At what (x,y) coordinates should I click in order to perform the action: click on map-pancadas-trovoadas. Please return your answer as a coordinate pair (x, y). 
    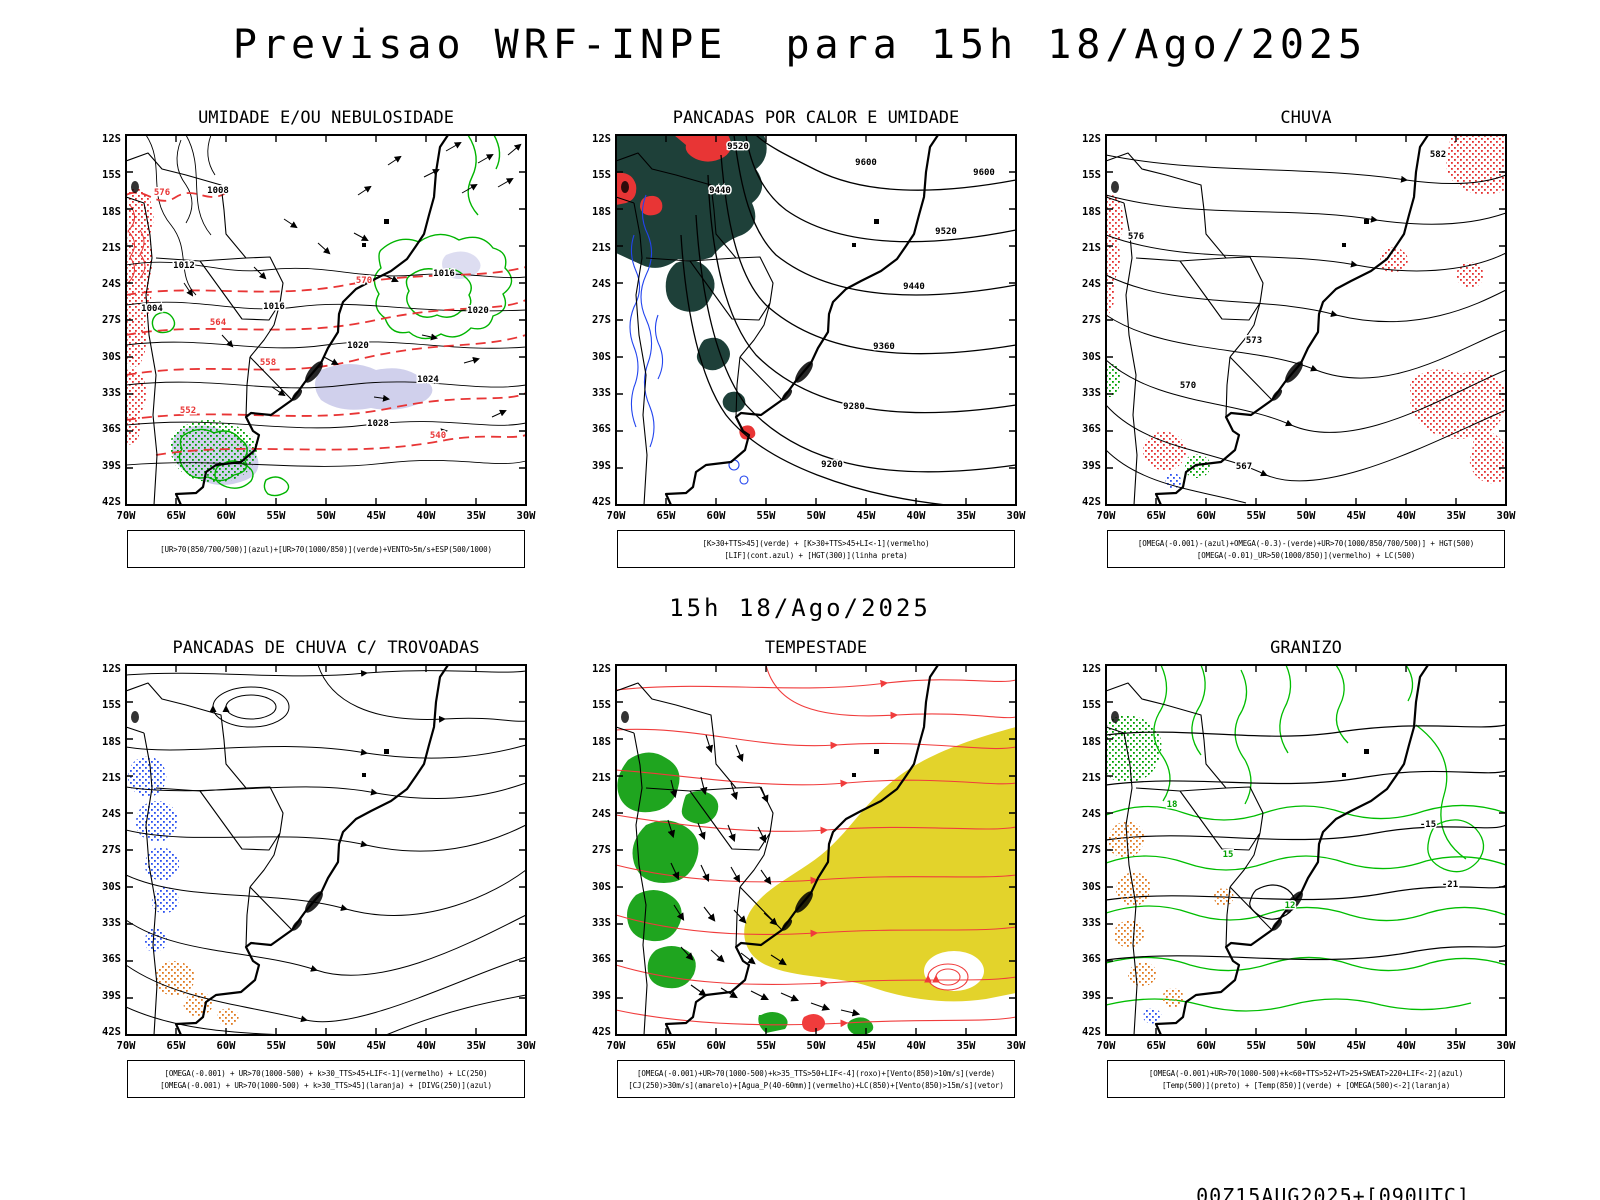
    Looking at the image, I should click on (326, 850).